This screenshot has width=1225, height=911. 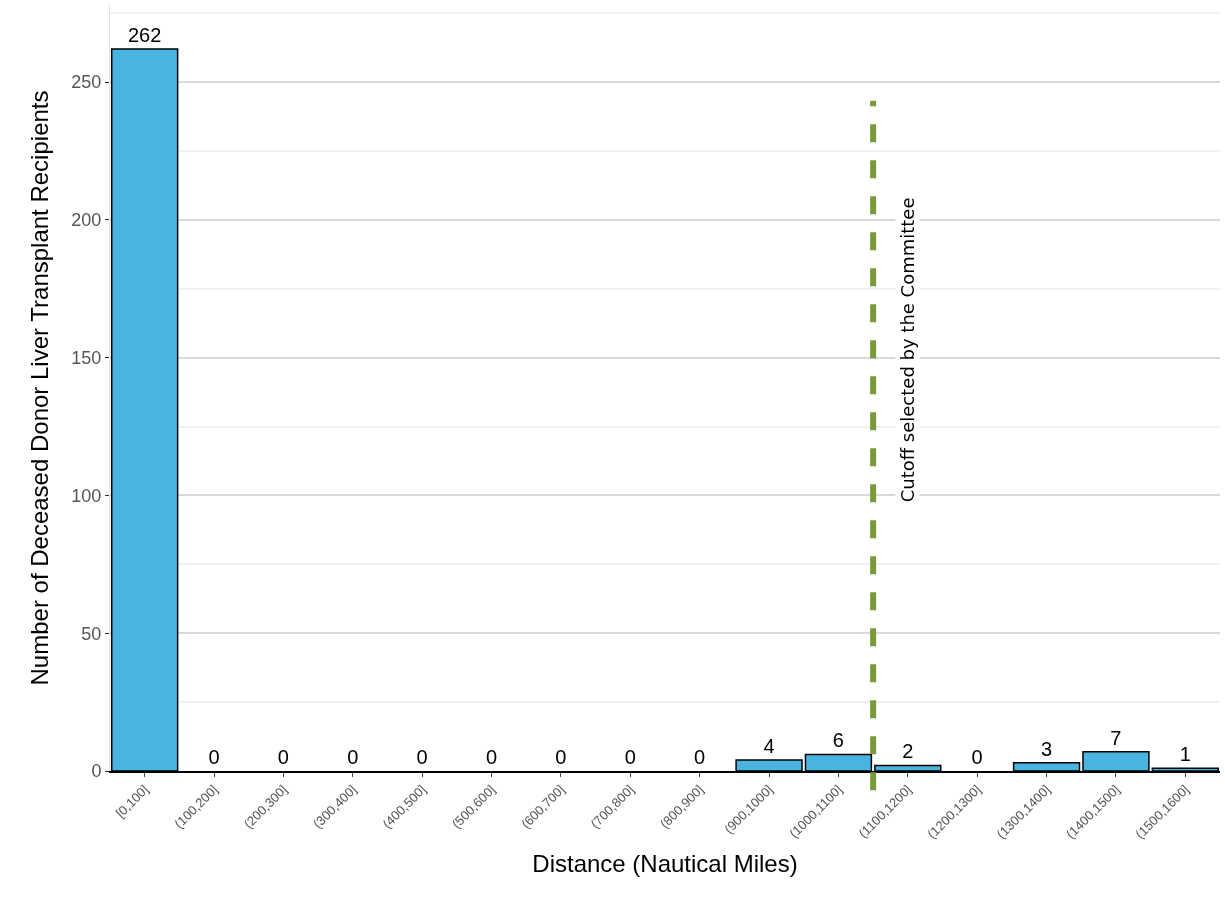 I want to click on data-label: 3, so click(x=1047, y=748).